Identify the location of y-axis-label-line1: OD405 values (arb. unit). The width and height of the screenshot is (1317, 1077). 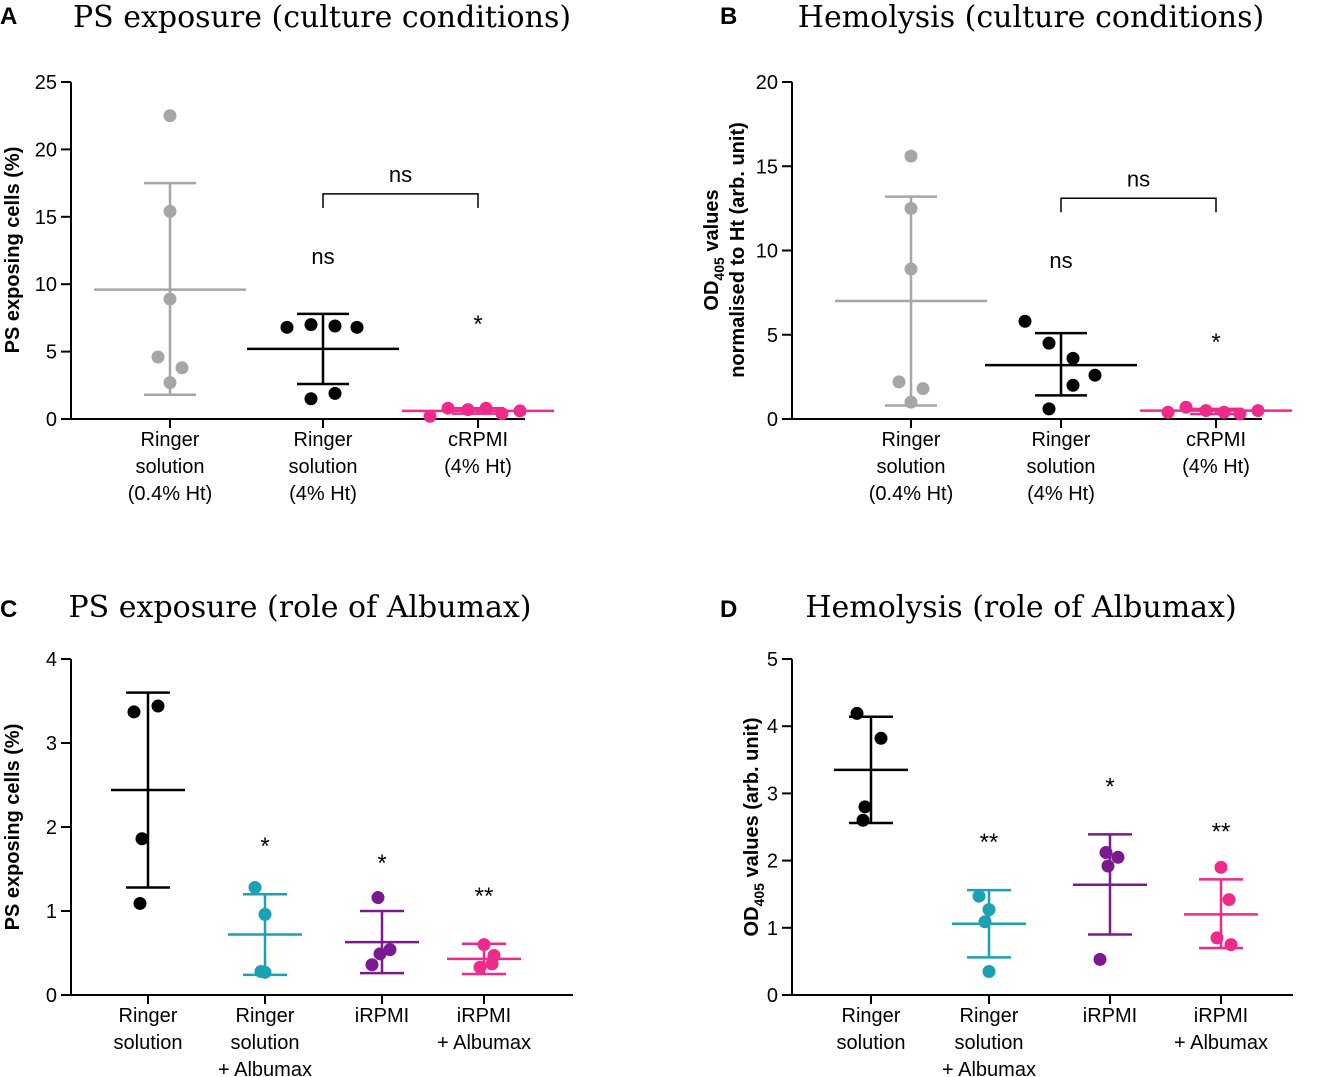
(754, 827).